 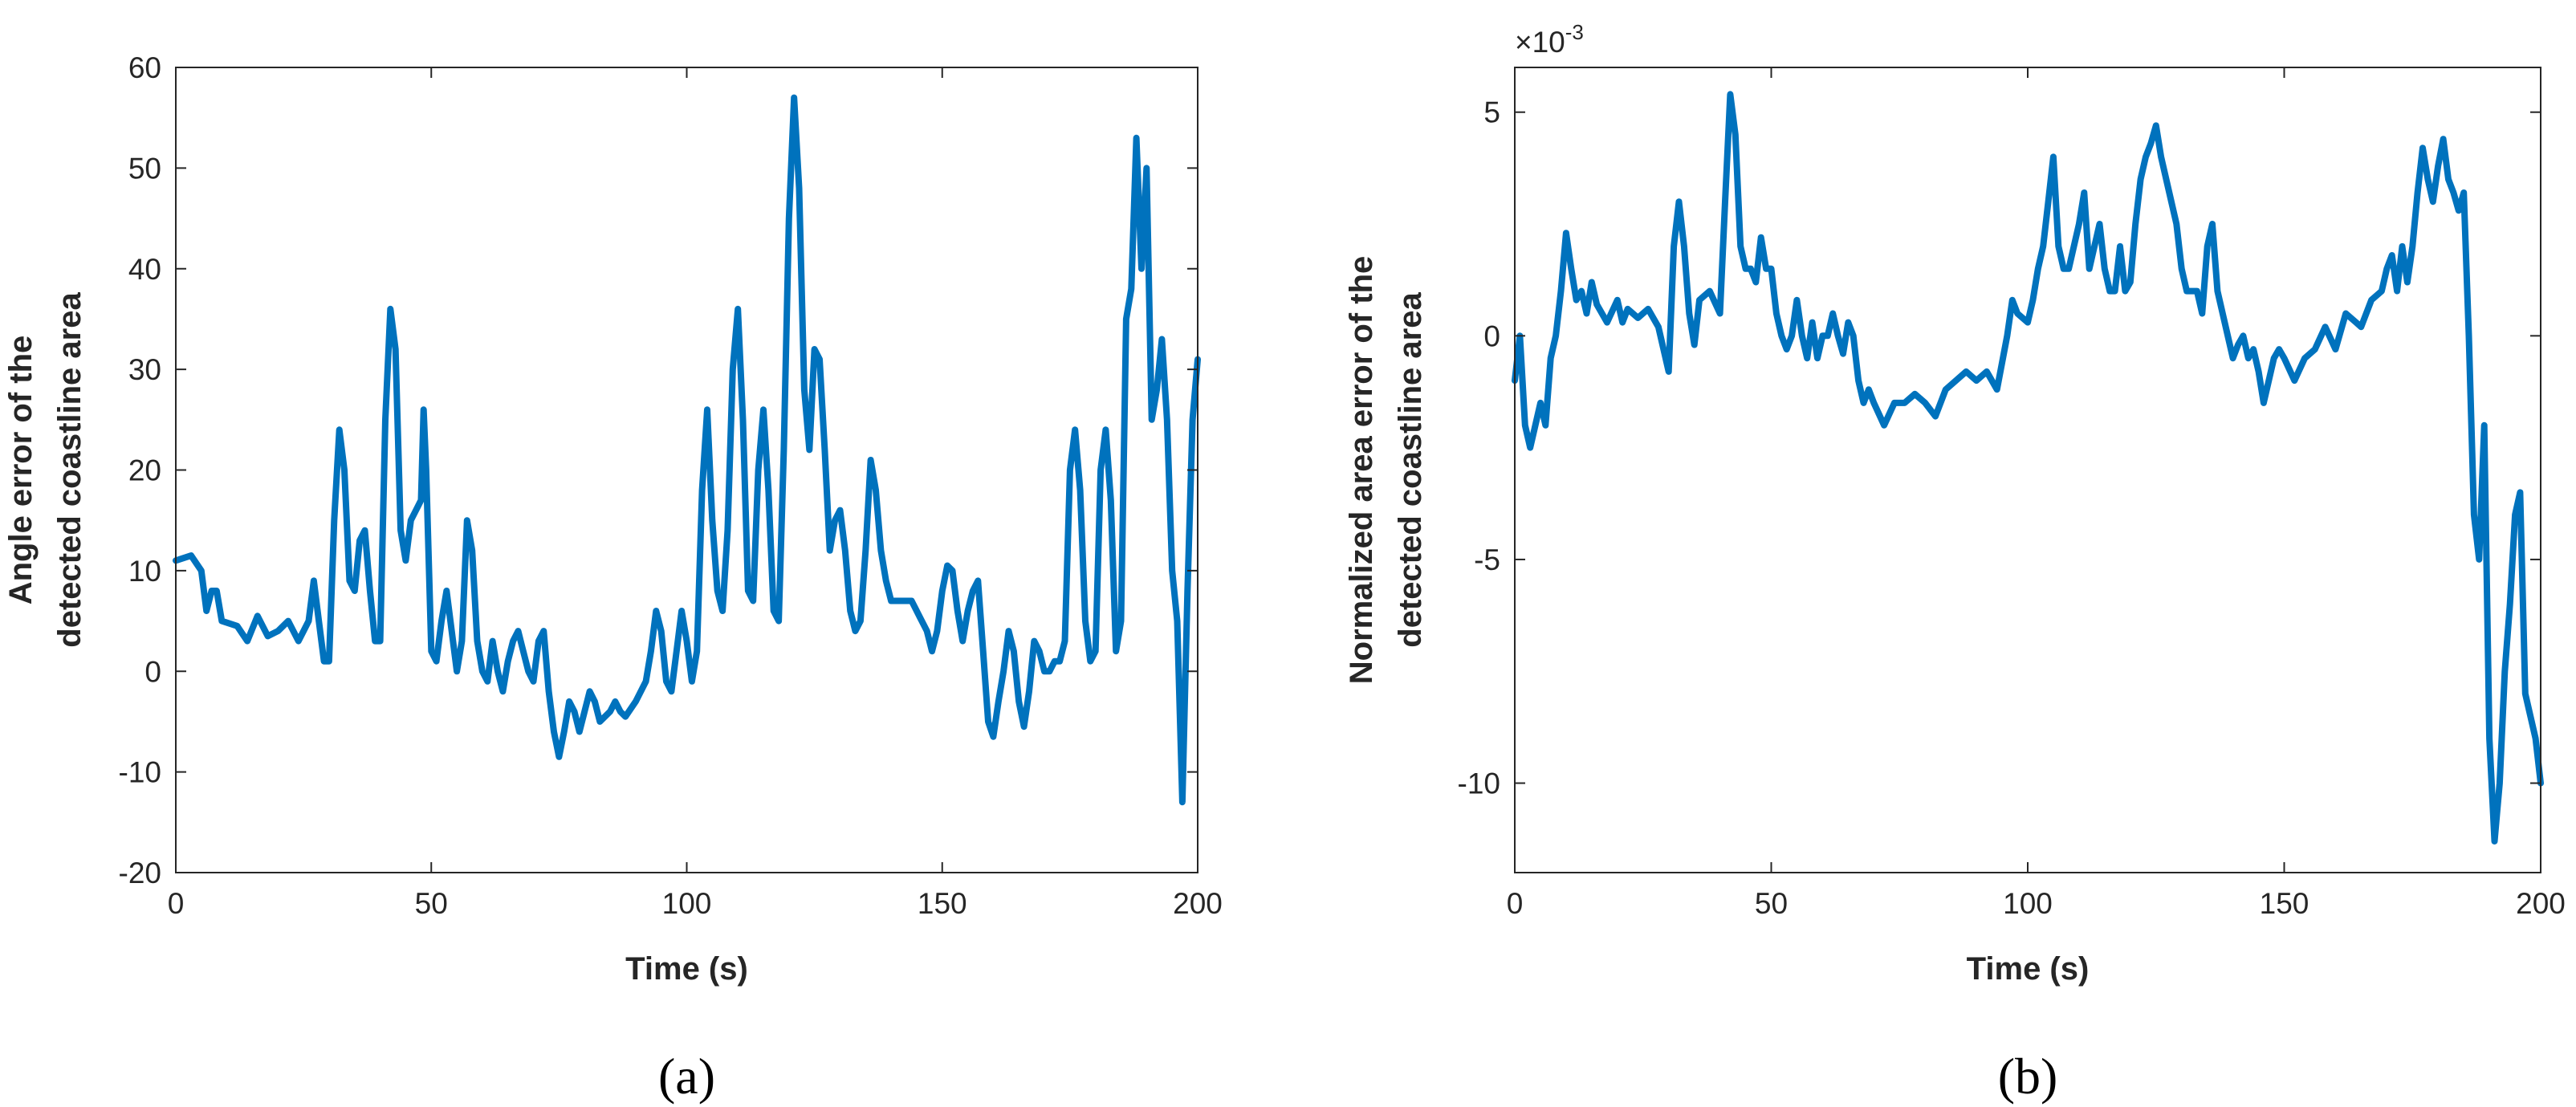 I want to click on multiplier-exponent: -3, so click(x=1574, y=32).